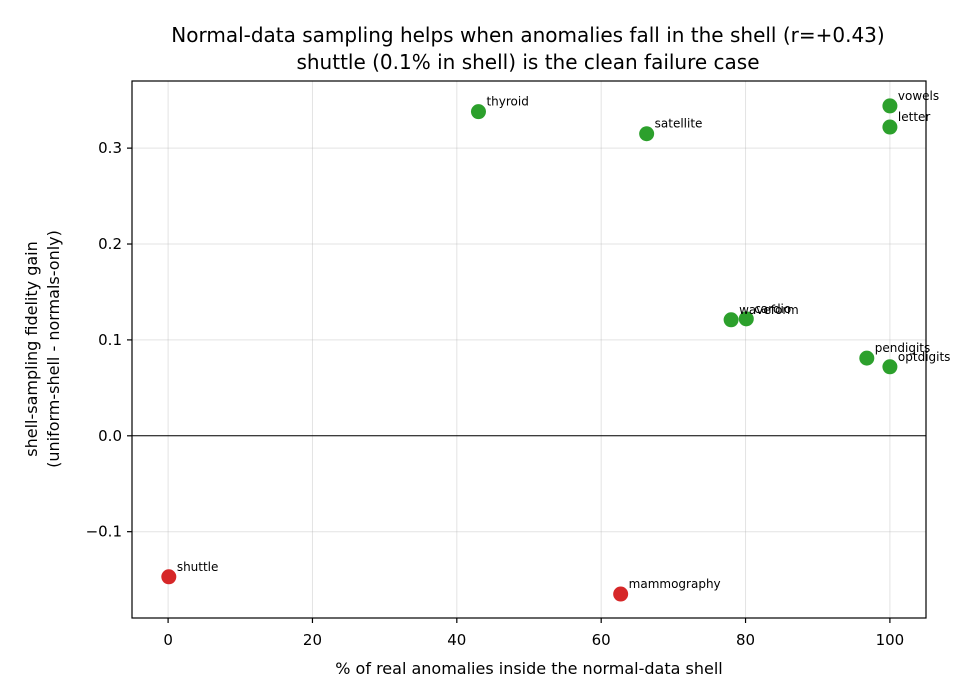 Image resolution: width=980 pixels, height=700 pixels. I want to click on data-point-pendigits, so click(867, 358).